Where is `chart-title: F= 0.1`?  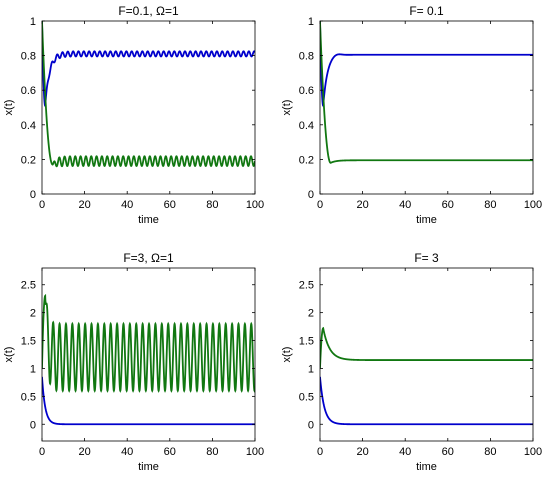
chart-title: F= 0.1 is located at coordinates (426, 11).